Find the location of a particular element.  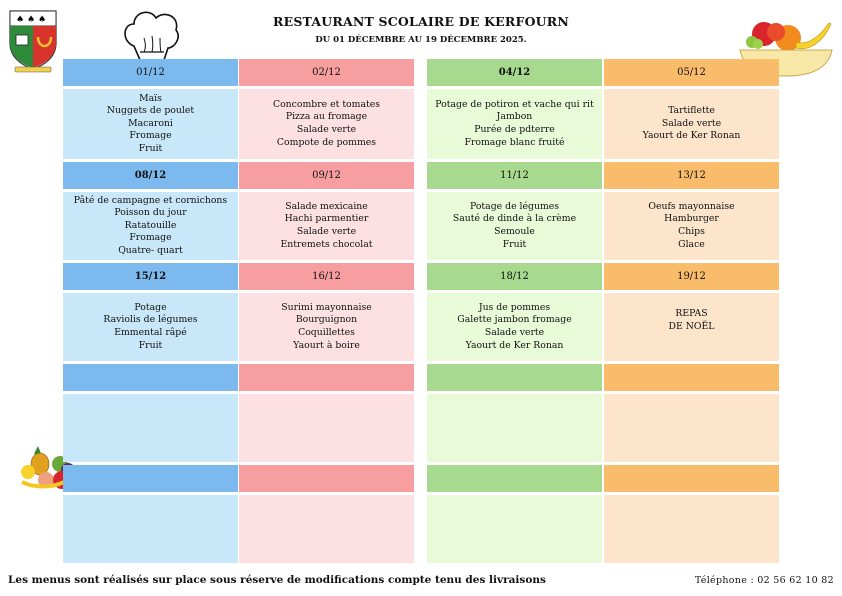

menu-item: Compote de pommes is located at coordinates (326, 142).